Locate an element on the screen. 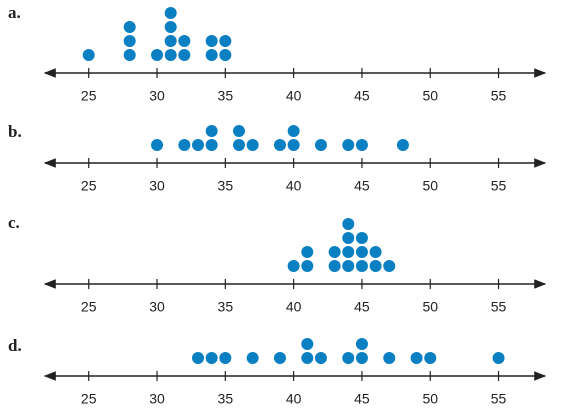 Image resolution: width=568 pixels, height=417 pixels. panel-label: d. is located at coordinates (15, 345).